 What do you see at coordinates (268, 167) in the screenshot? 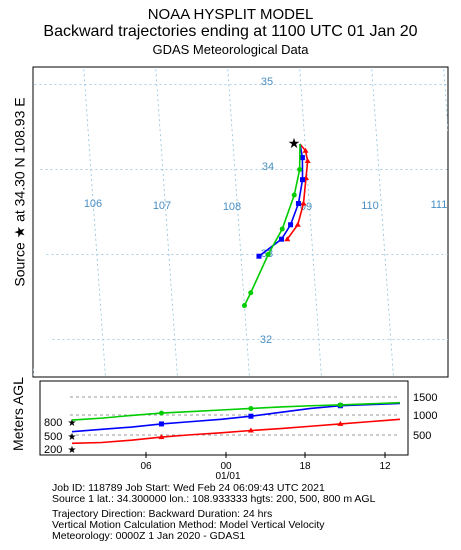
I see `latitude-label: 34` at bounding box center [268, 167].